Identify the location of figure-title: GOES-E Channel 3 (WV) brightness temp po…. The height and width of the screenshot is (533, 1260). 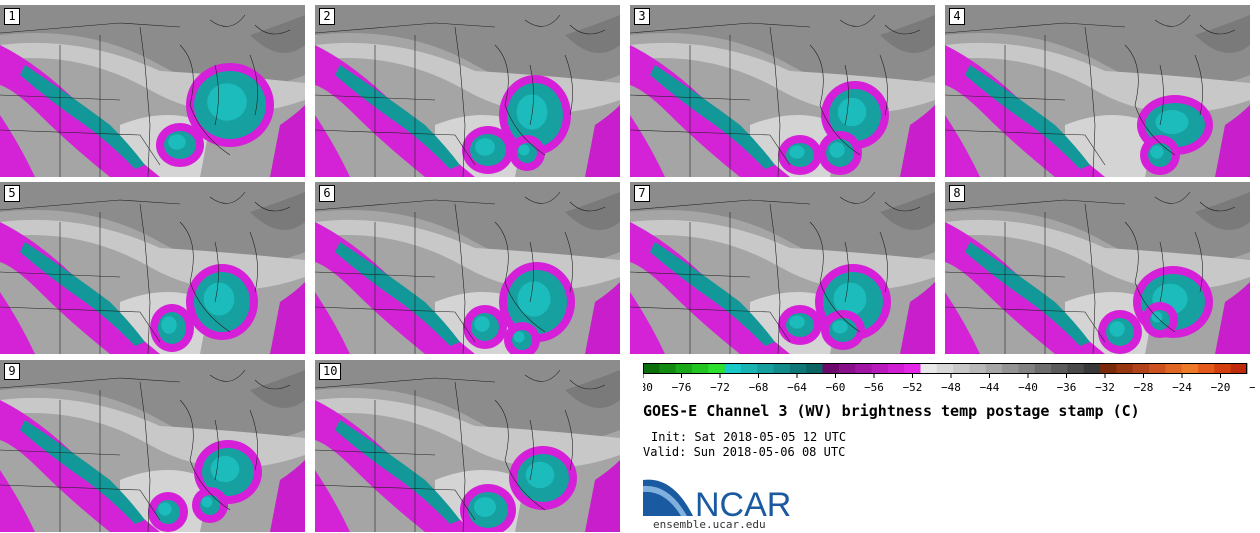
(891, 411).